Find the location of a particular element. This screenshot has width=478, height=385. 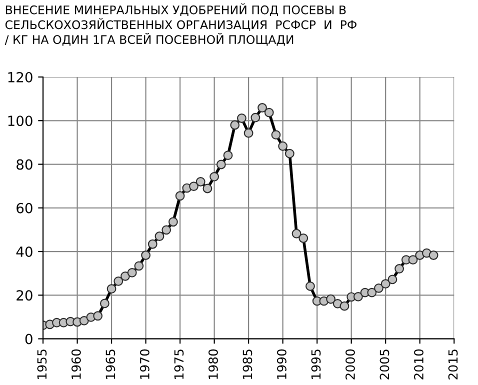

chart-title: ВНЕСЕНИЕ МИНЕРАЛЬНЫХ УДОБРЕНИЙ ПОД ПОСЕВЫ В СЕЛЬСКОХОЗЯЙСТВЕННЫХ ОРГАНИЗАЦИЯ РСФСР И РФ / КГ НА ОДИН 1ГА ВСЕЙ ПОСЕВНОЙ ПЛОЩАДИ is located at coordinates (180, 24).